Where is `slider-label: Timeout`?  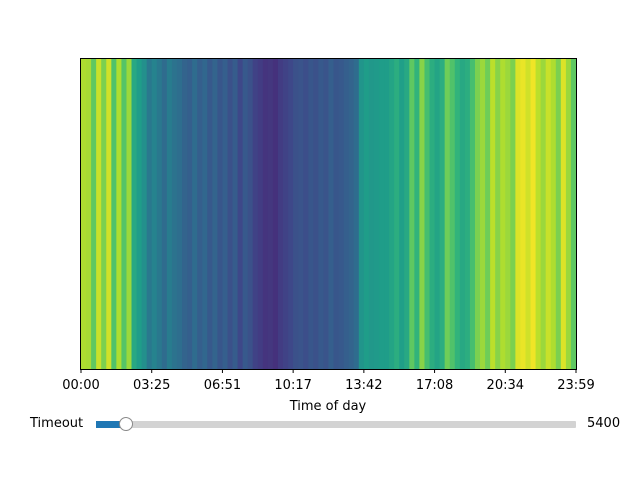
slider-label: Timeout is located at coordinates (57, 423).